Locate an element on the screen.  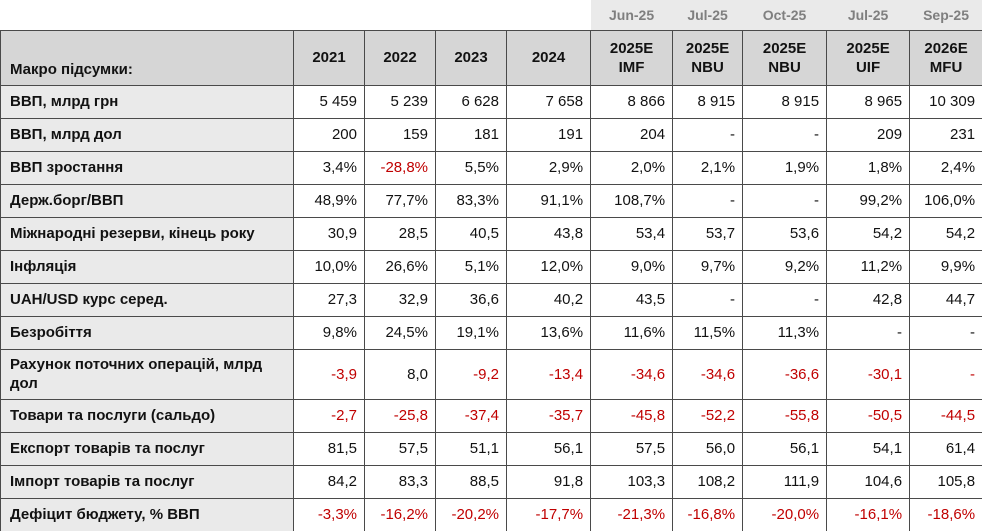
value-cell: 36,6 is located at coordinates (471, 299).